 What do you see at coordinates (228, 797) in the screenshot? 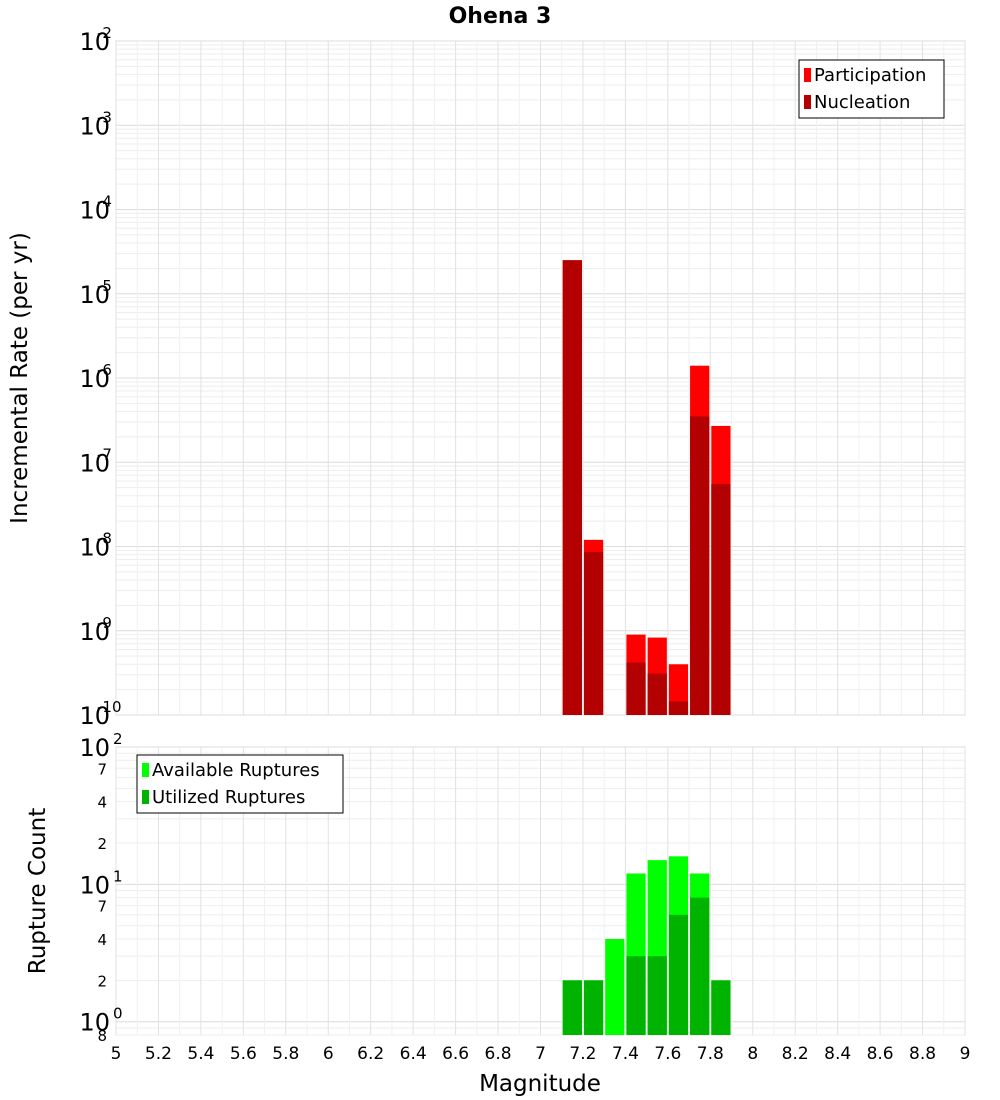
I see `legend-label: Utilized Ruptures` at bounding box center [228, 797].